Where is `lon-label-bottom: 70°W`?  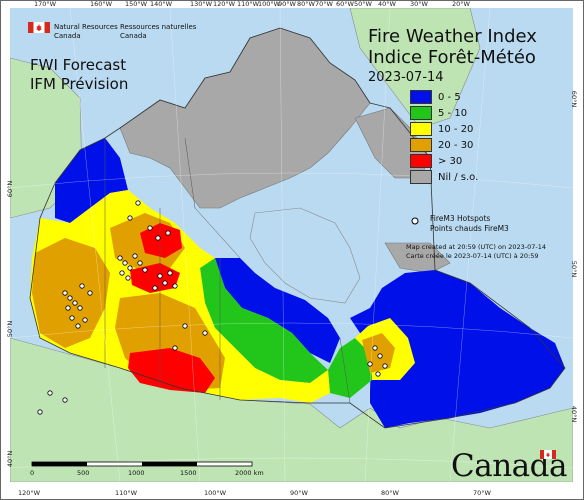 lon-label-bottom: 70°W is located at coordinates (482, 493).